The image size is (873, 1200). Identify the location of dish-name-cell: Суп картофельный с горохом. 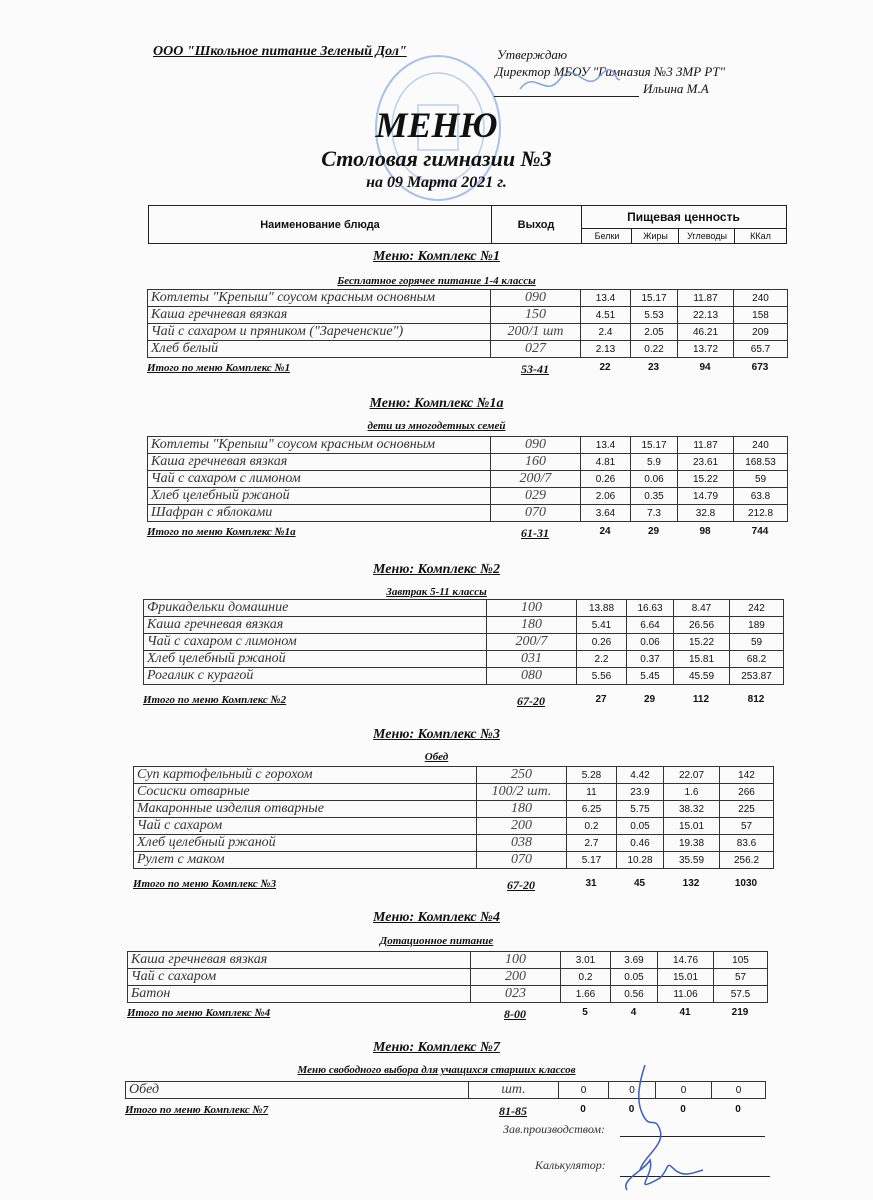
(305, 775).